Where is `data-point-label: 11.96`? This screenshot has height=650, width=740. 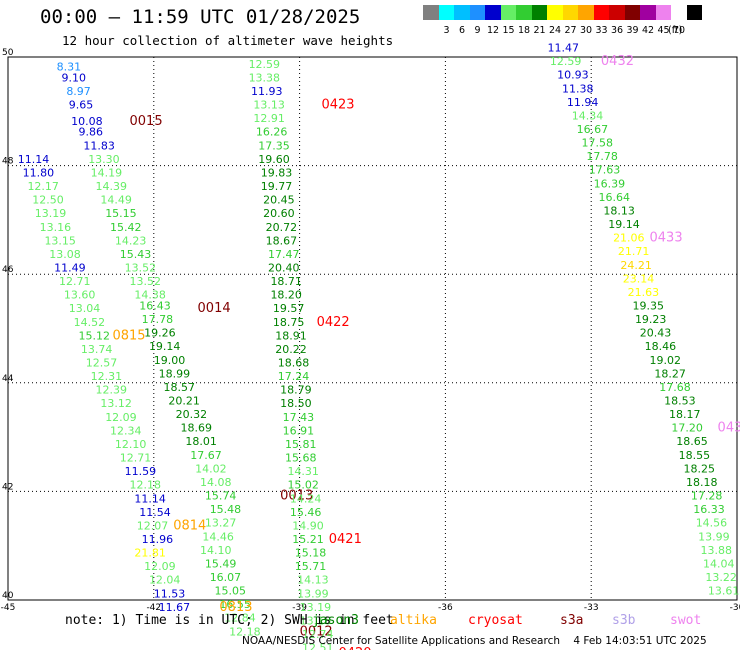
data-point-label: 11.96 is located at coordinates (158, 539).